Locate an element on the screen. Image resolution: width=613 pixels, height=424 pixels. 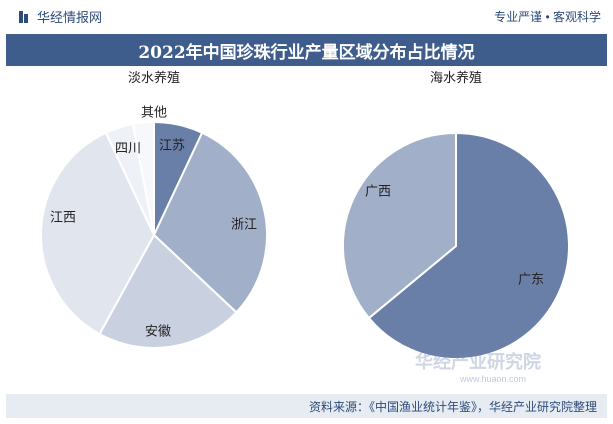
slice-label: 安徽 is located at coordinates (158, 330).